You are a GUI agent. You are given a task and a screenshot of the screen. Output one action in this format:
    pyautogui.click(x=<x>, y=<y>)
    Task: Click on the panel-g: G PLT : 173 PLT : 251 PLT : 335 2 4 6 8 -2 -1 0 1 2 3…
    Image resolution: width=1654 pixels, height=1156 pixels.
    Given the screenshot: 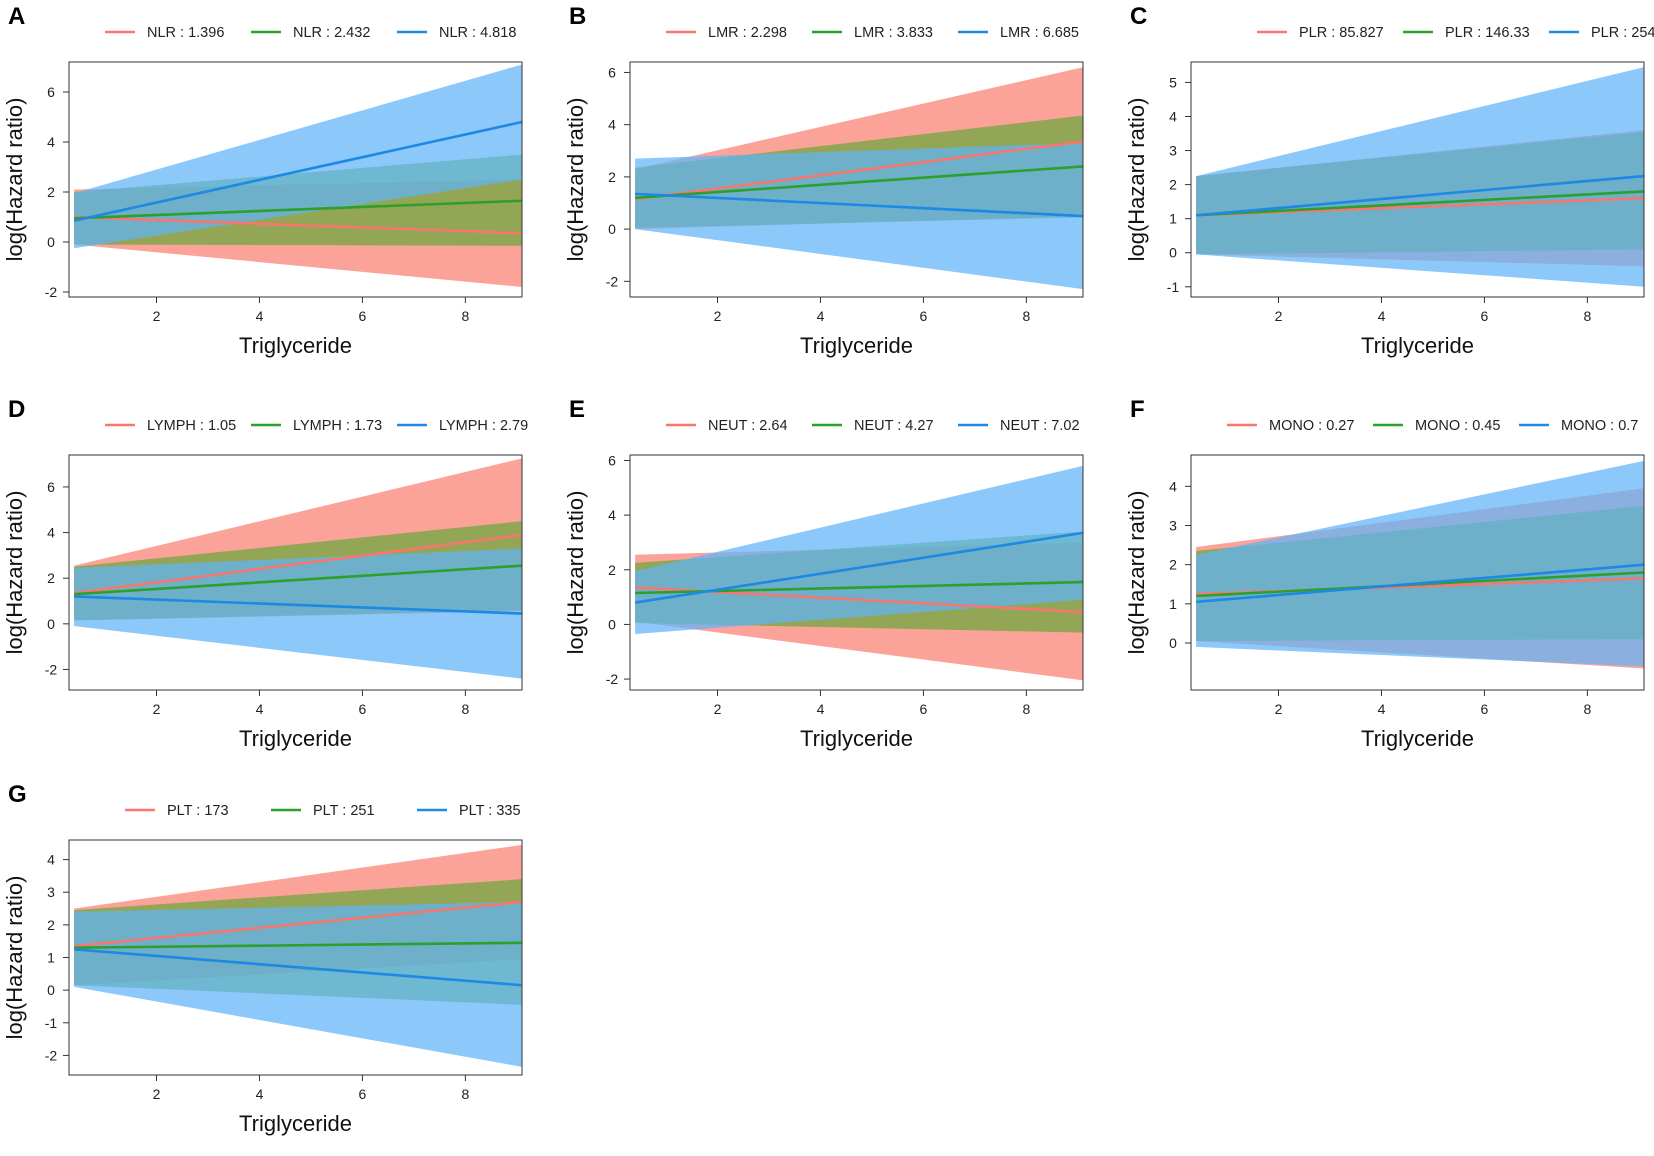 What is the action you would take?
    pyautogui.click(x=262, y=958)
    